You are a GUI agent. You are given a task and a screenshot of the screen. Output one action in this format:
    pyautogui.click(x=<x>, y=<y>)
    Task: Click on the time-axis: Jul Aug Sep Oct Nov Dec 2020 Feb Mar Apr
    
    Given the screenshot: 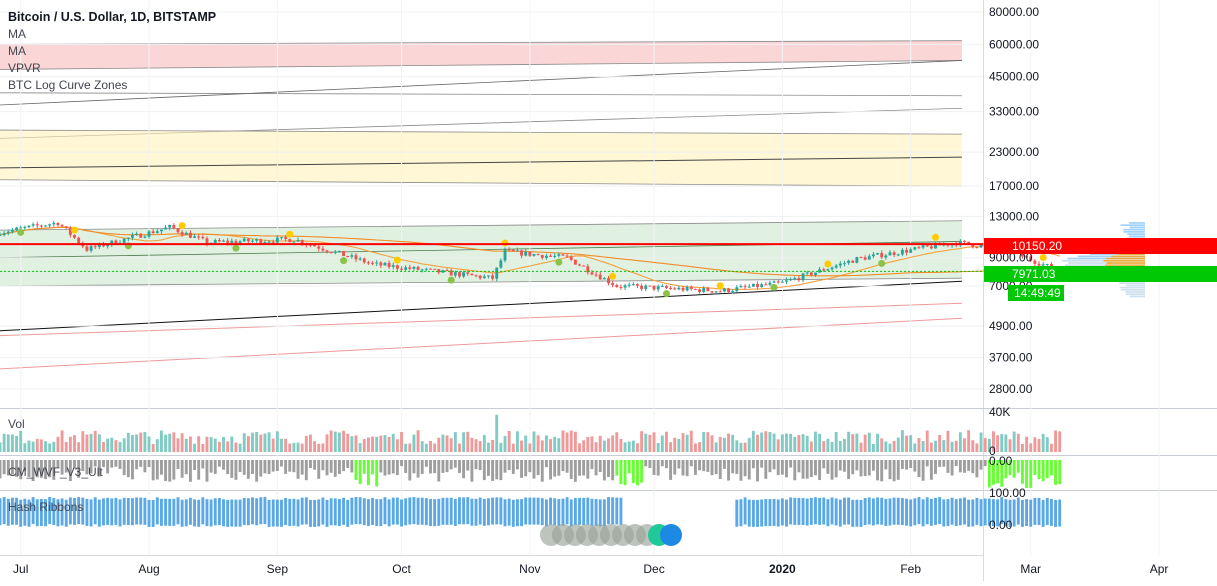 What is the action you would take?
    pyautogui.click(x=590, y=569)
    